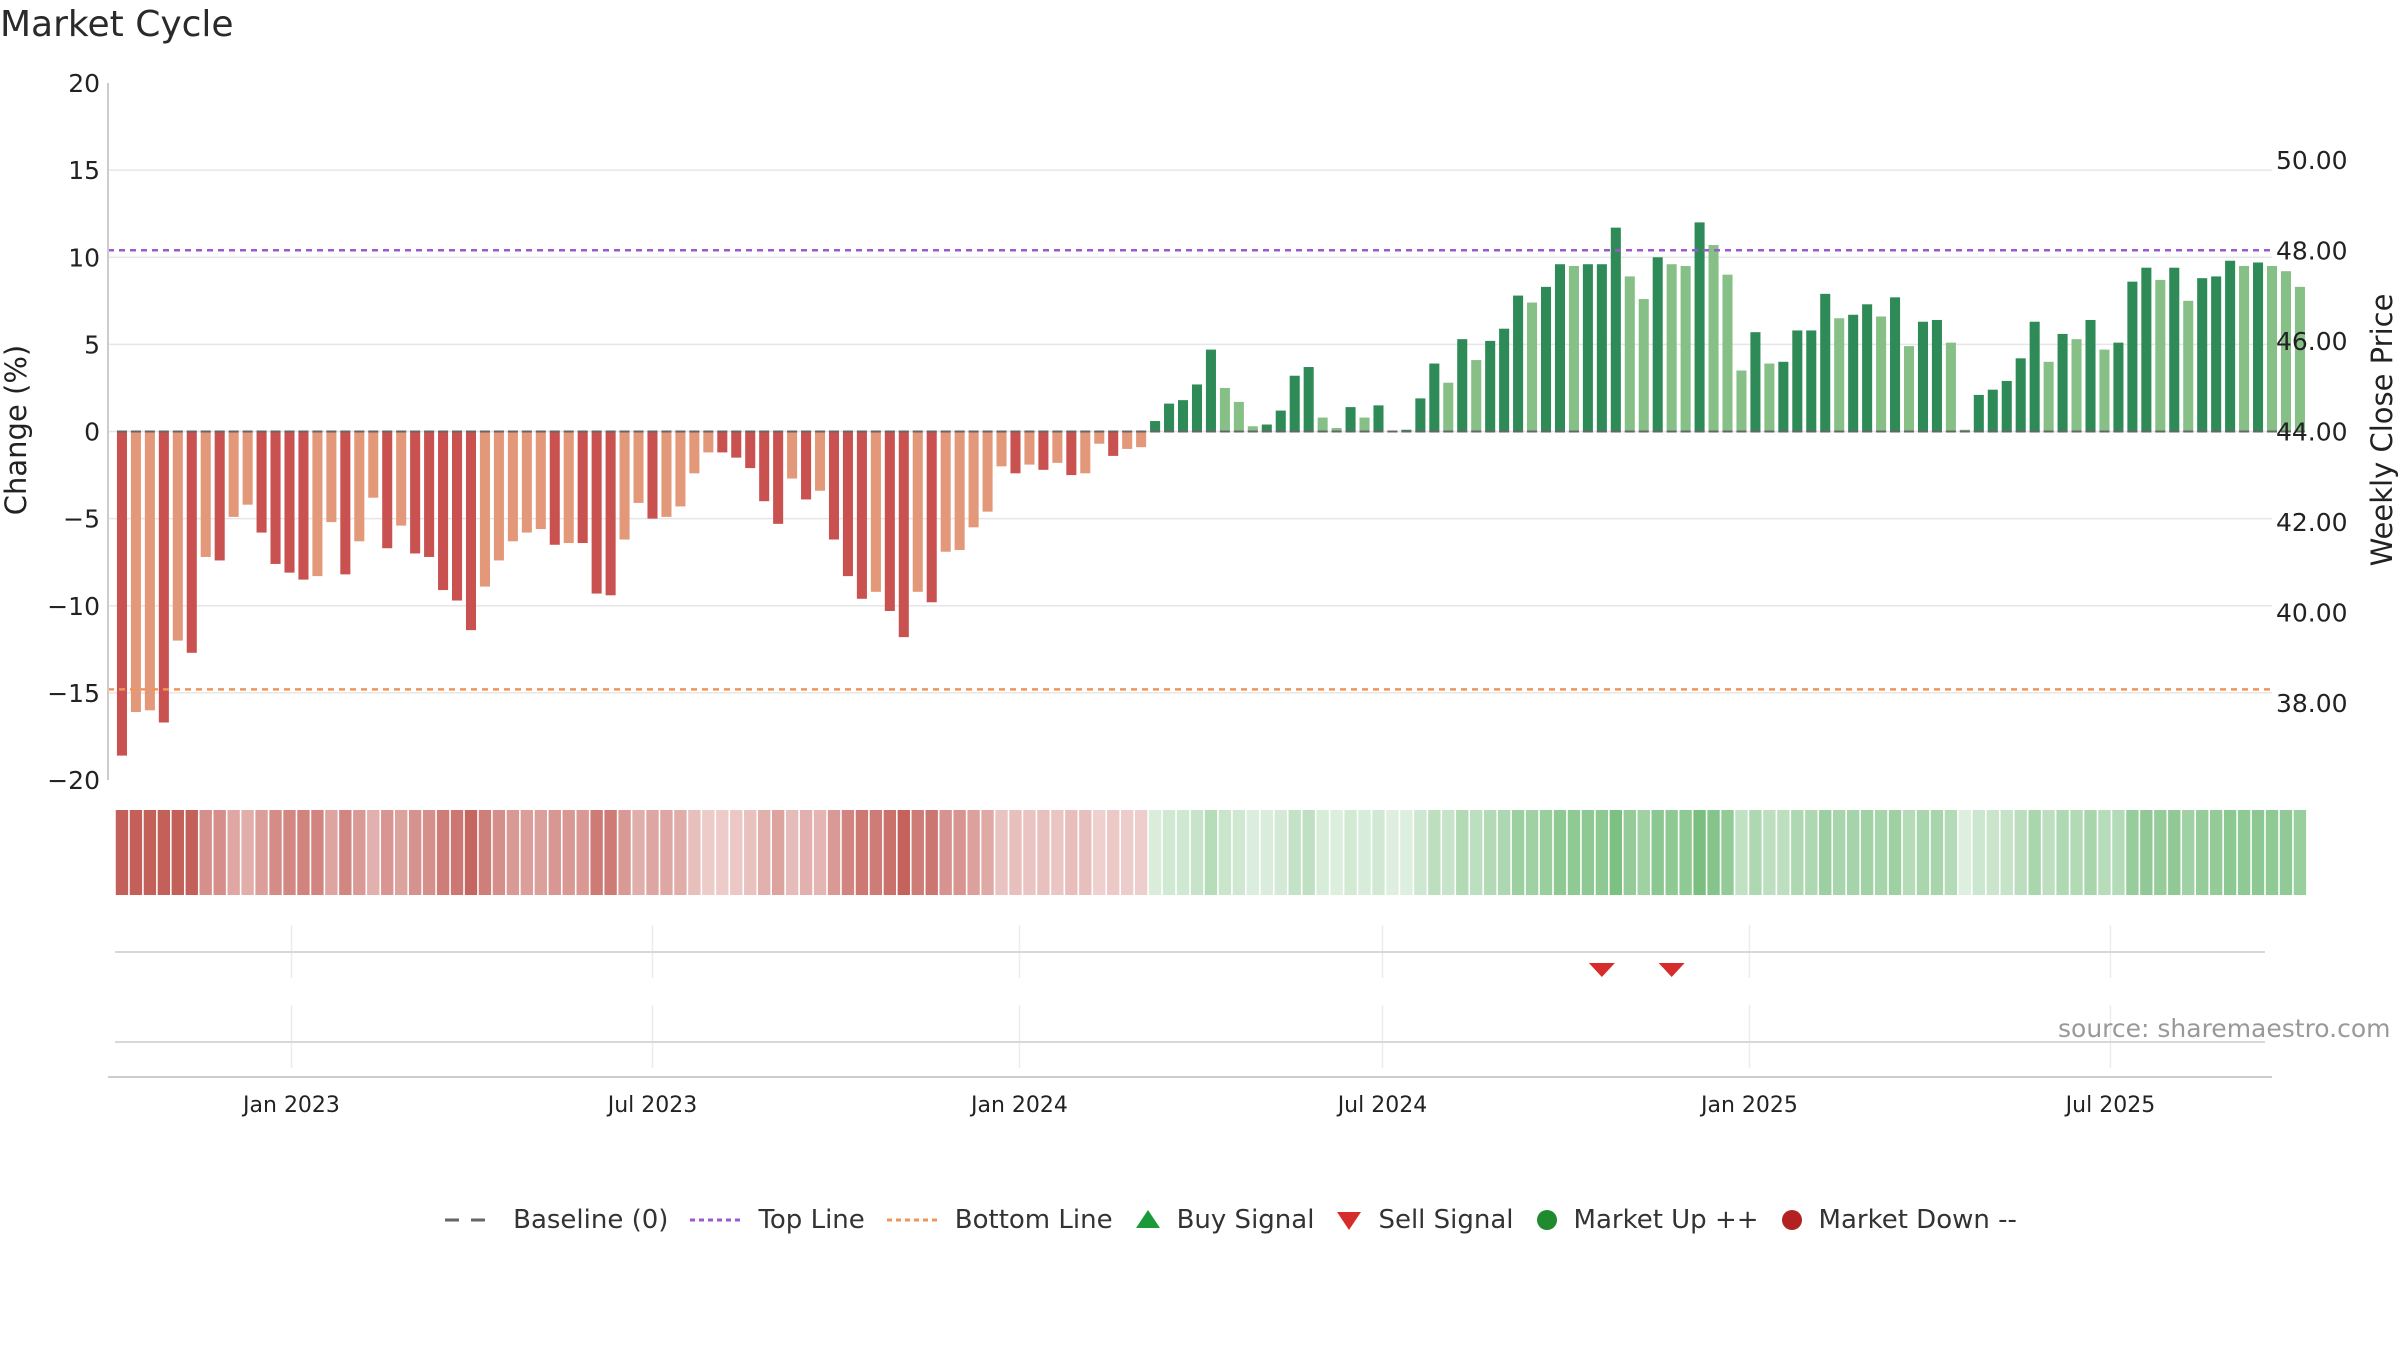  What do you see at coordinates (2312, 613) in the screenshot?
I see `y2-tick-label: 40.00` at bounding box center [2312, 613].